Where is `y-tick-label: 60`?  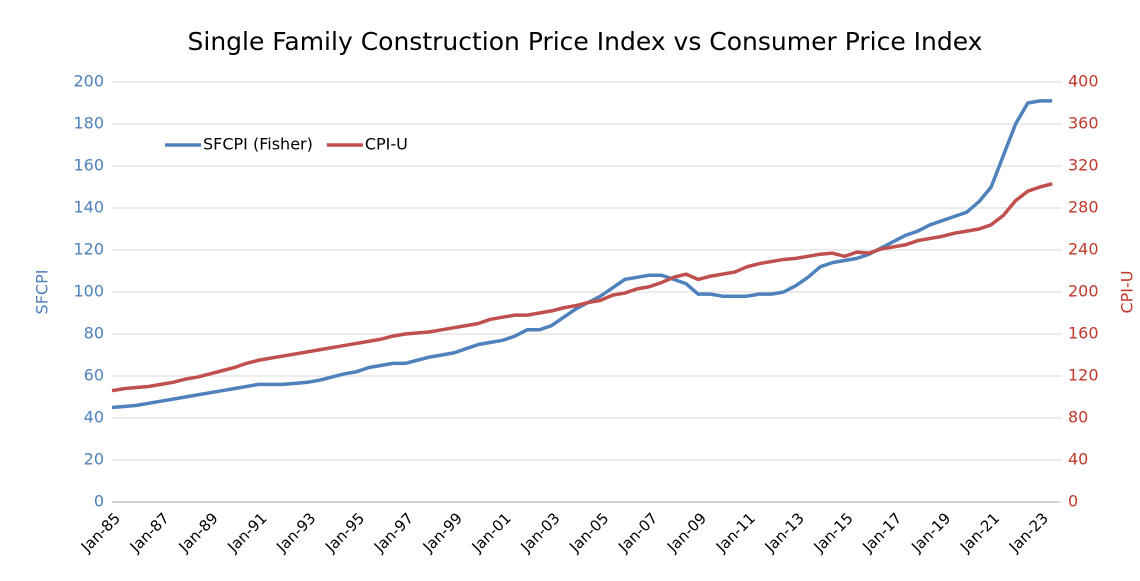
y-tick-label: 60 is located at coordinates (94, 375).